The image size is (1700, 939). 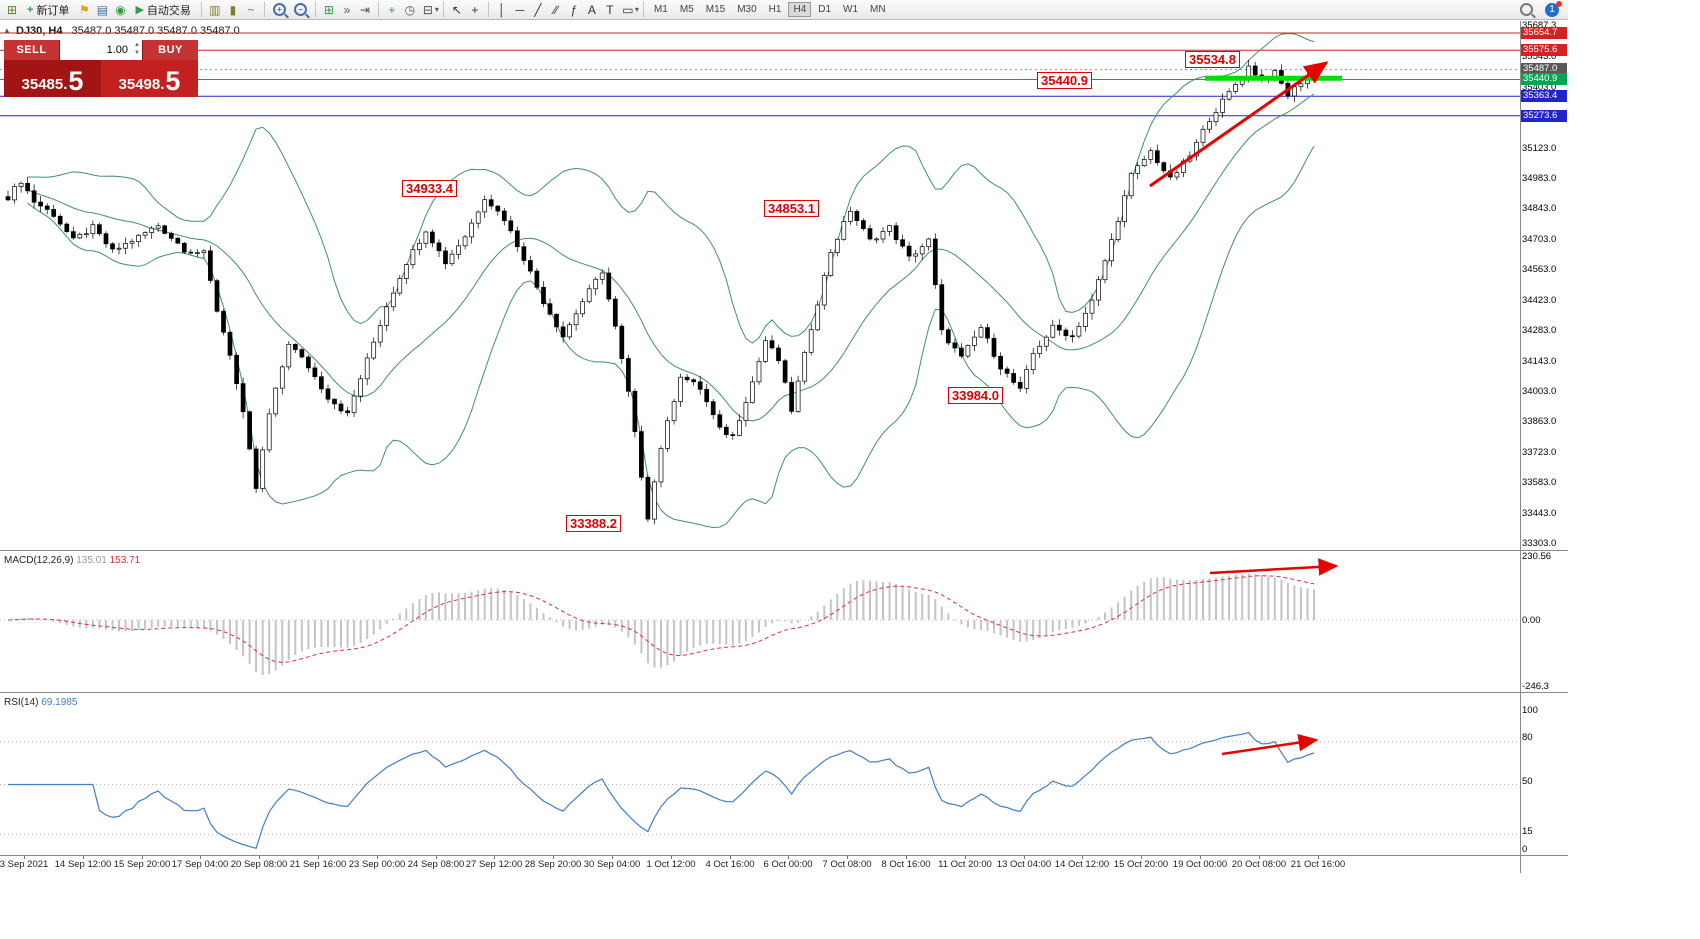 I want to click on timeframe-h1-button: H1, so click(x=775, y=9).